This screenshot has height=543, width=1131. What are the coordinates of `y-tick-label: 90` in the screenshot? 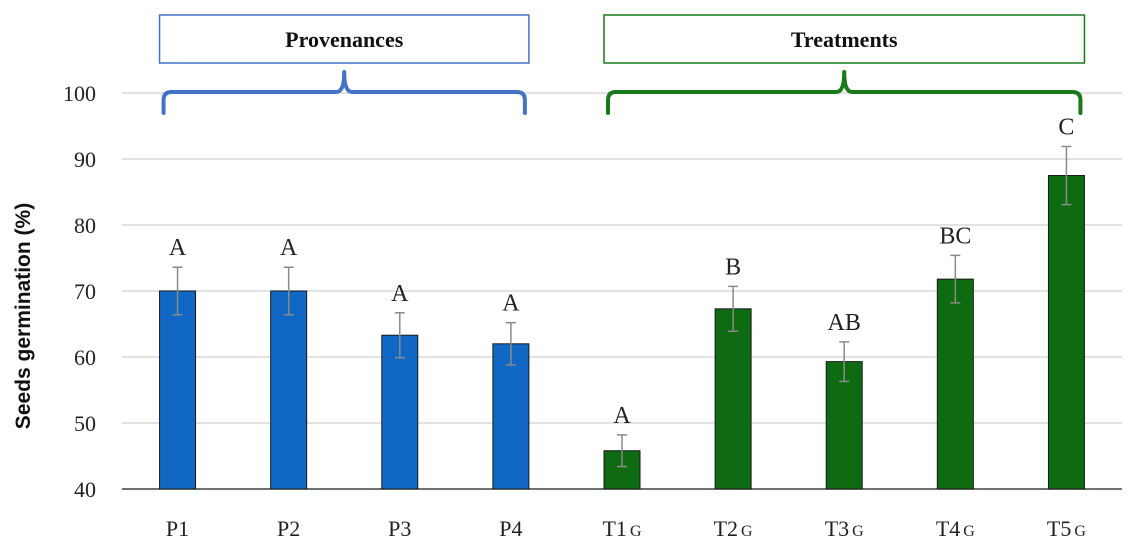 It's located at (85, 159).